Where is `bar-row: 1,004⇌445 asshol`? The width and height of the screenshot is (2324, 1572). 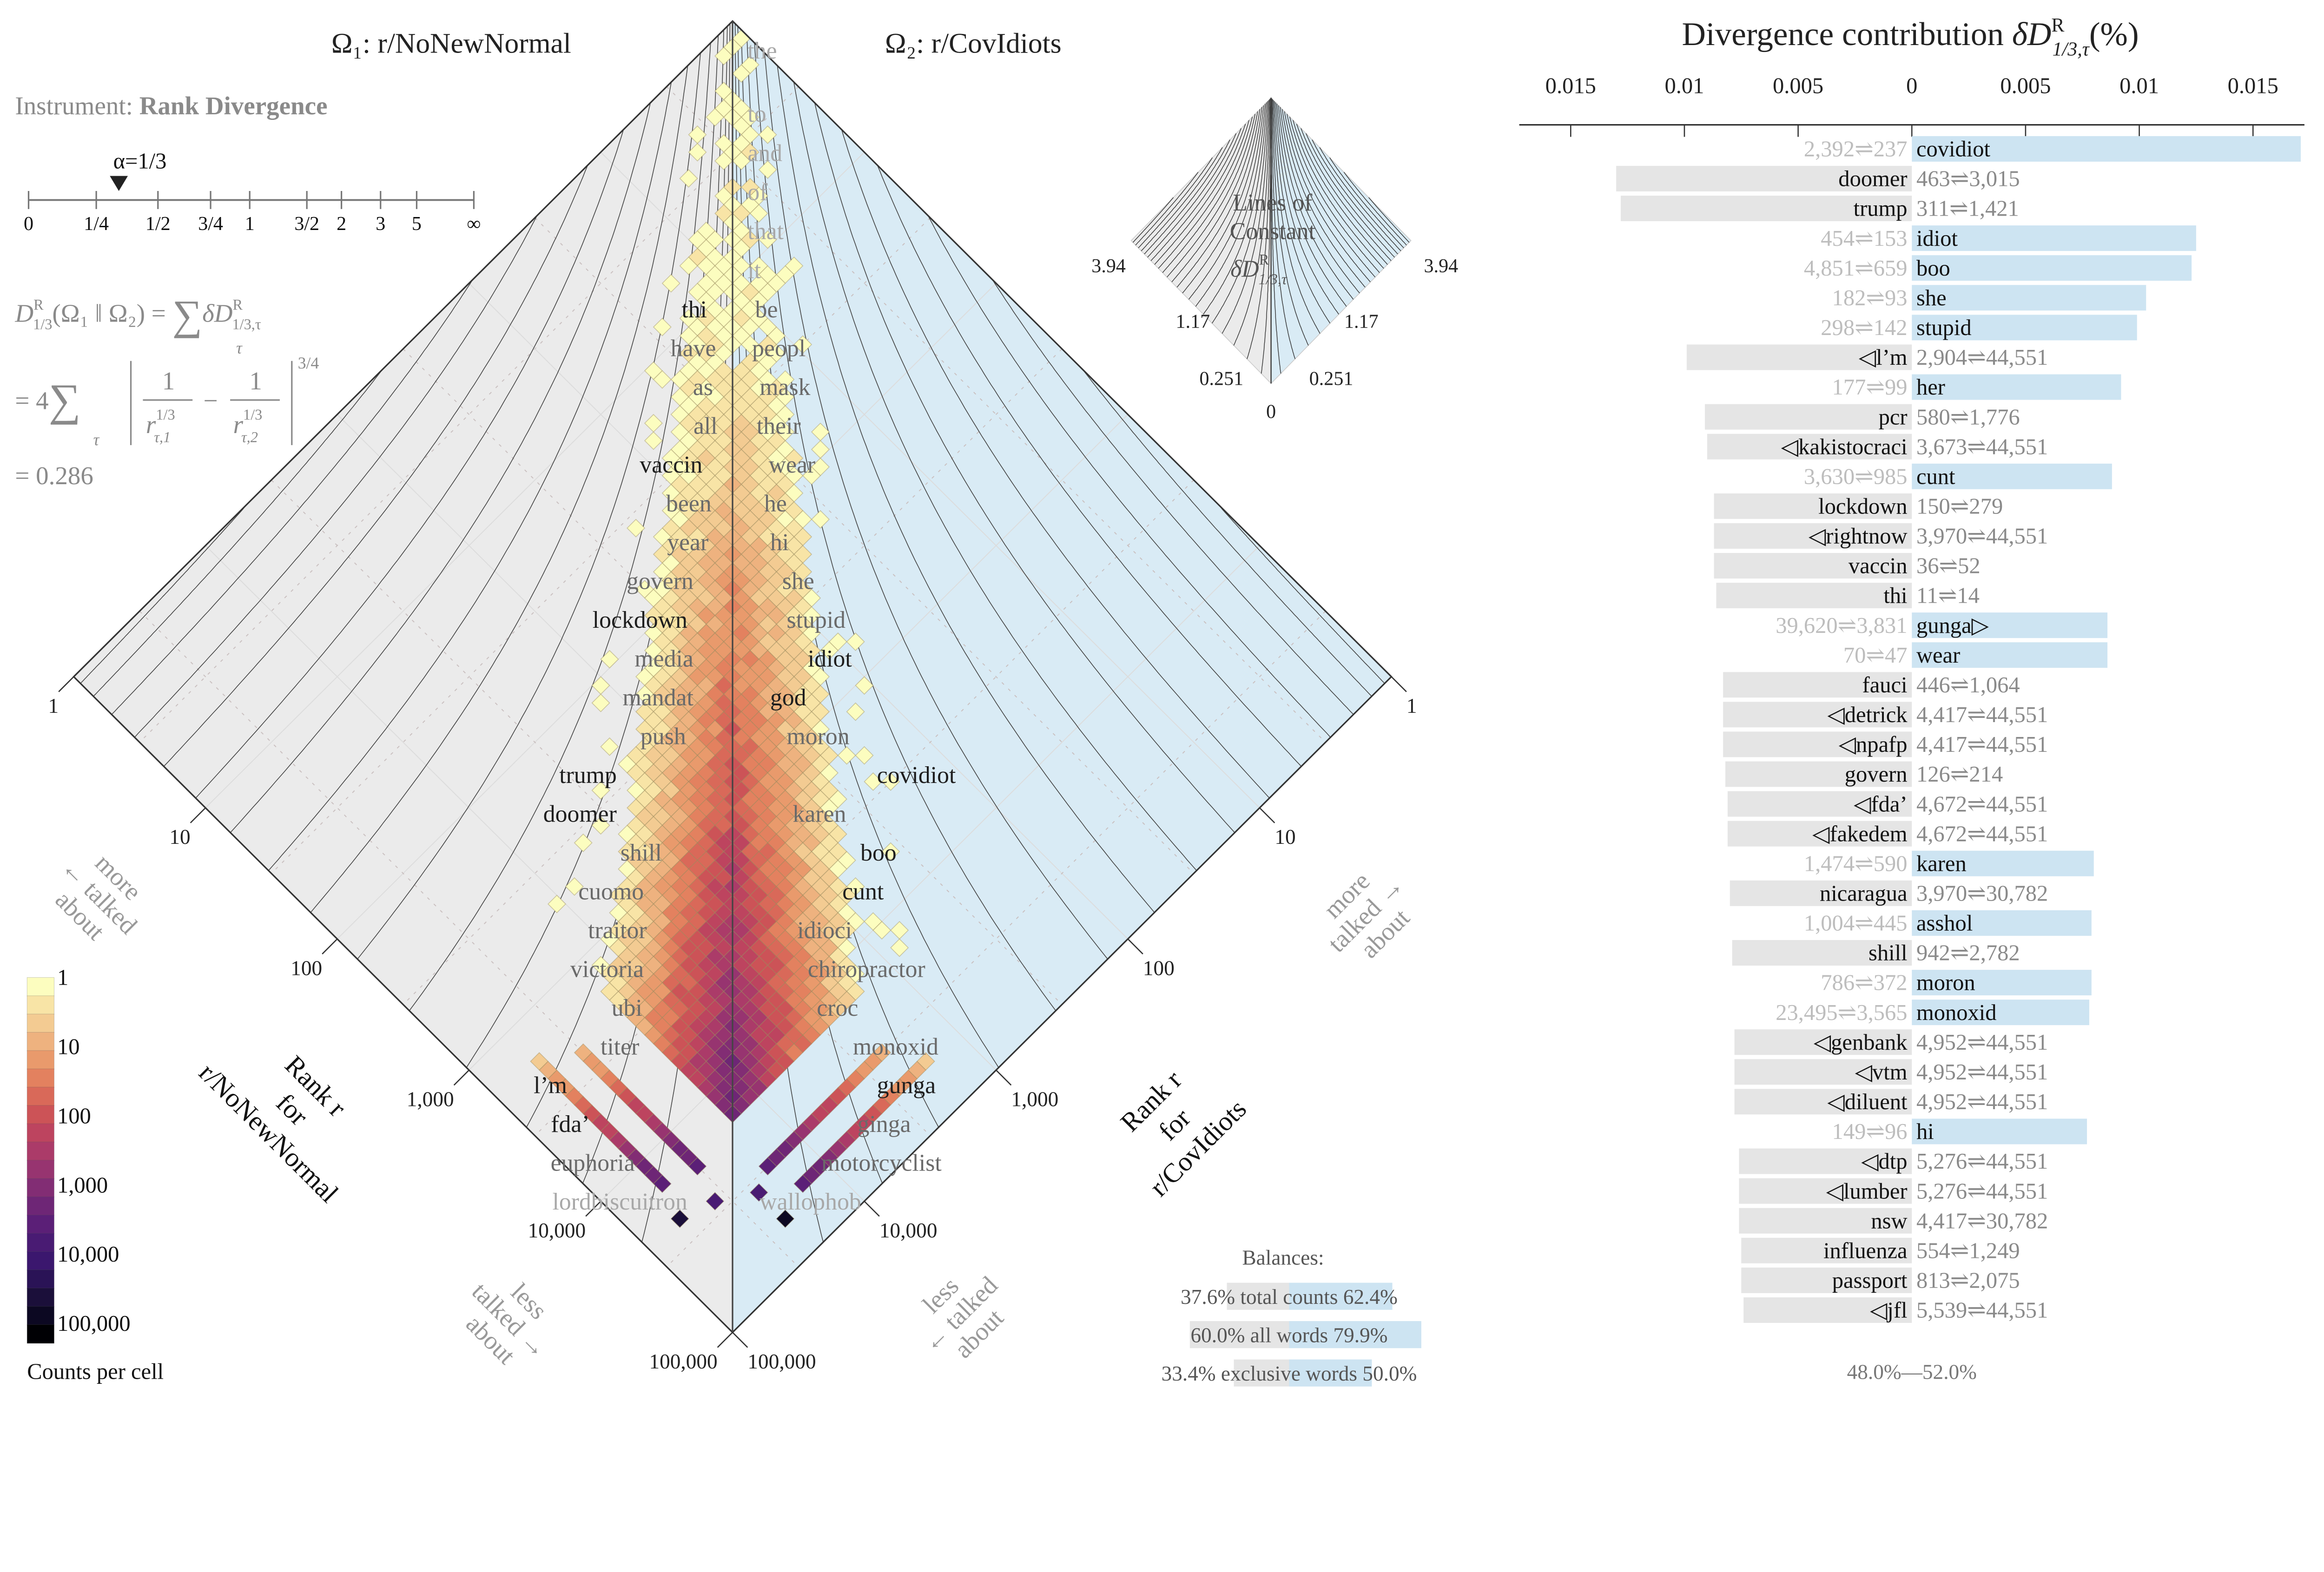 bar-row: 1,004⇌445 asshol is located at coordinates (1948, 923).